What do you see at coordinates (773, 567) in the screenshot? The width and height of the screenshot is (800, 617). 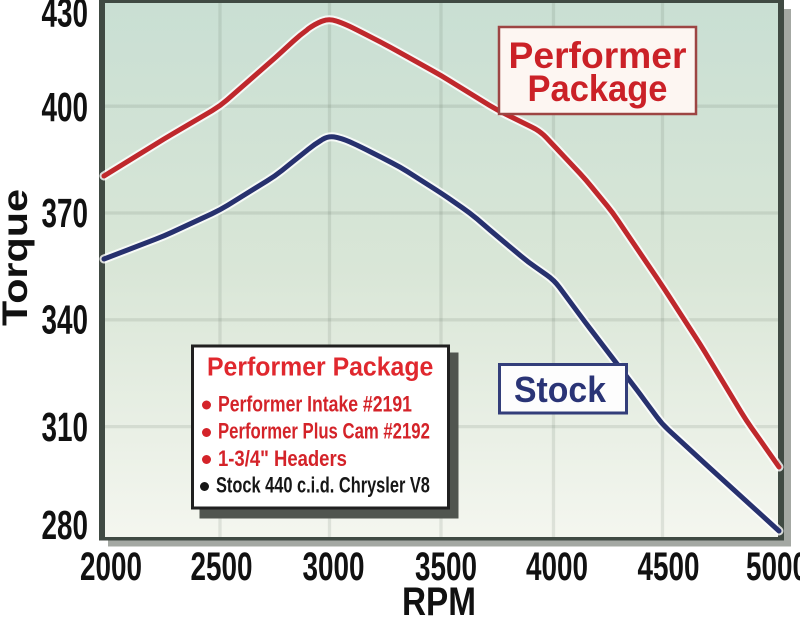 I see `svg-text: 5000` at bounding box center [773, 567].